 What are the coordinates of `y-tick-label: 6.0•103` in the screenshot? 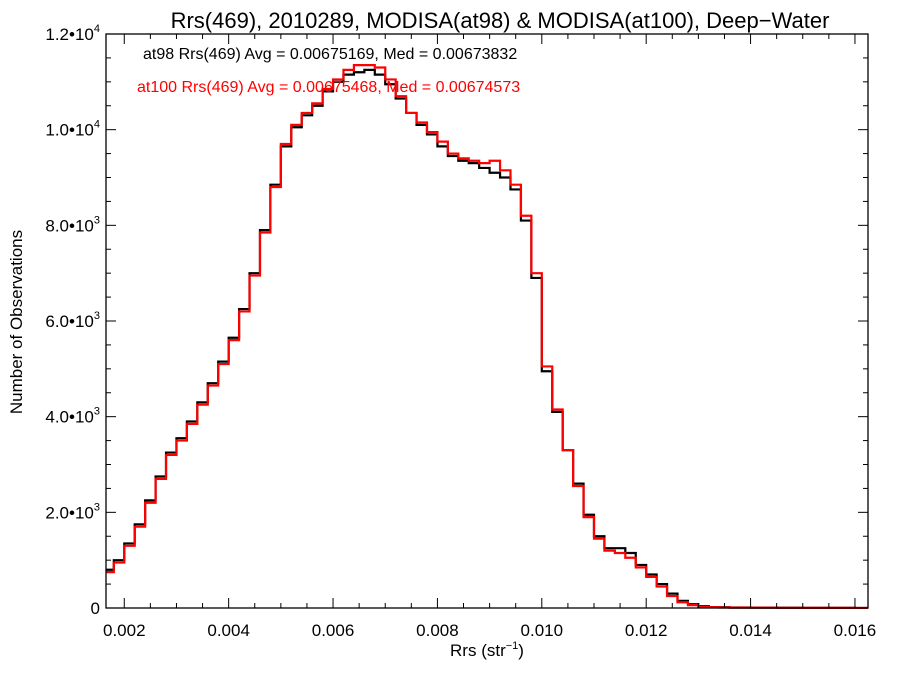 It's located at (72, 320).